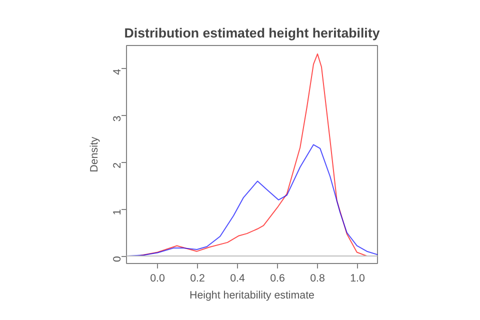  I want to click on x-tick-label: 0.8, so click(317, 278).